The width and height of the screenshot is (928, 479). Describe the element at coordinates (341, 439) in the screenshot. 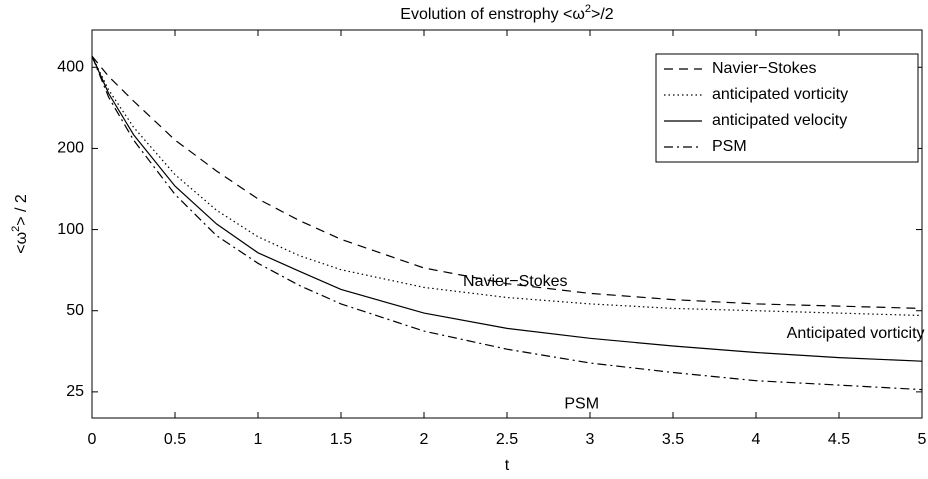

I see `x-tick-label: 1.5` at that location.